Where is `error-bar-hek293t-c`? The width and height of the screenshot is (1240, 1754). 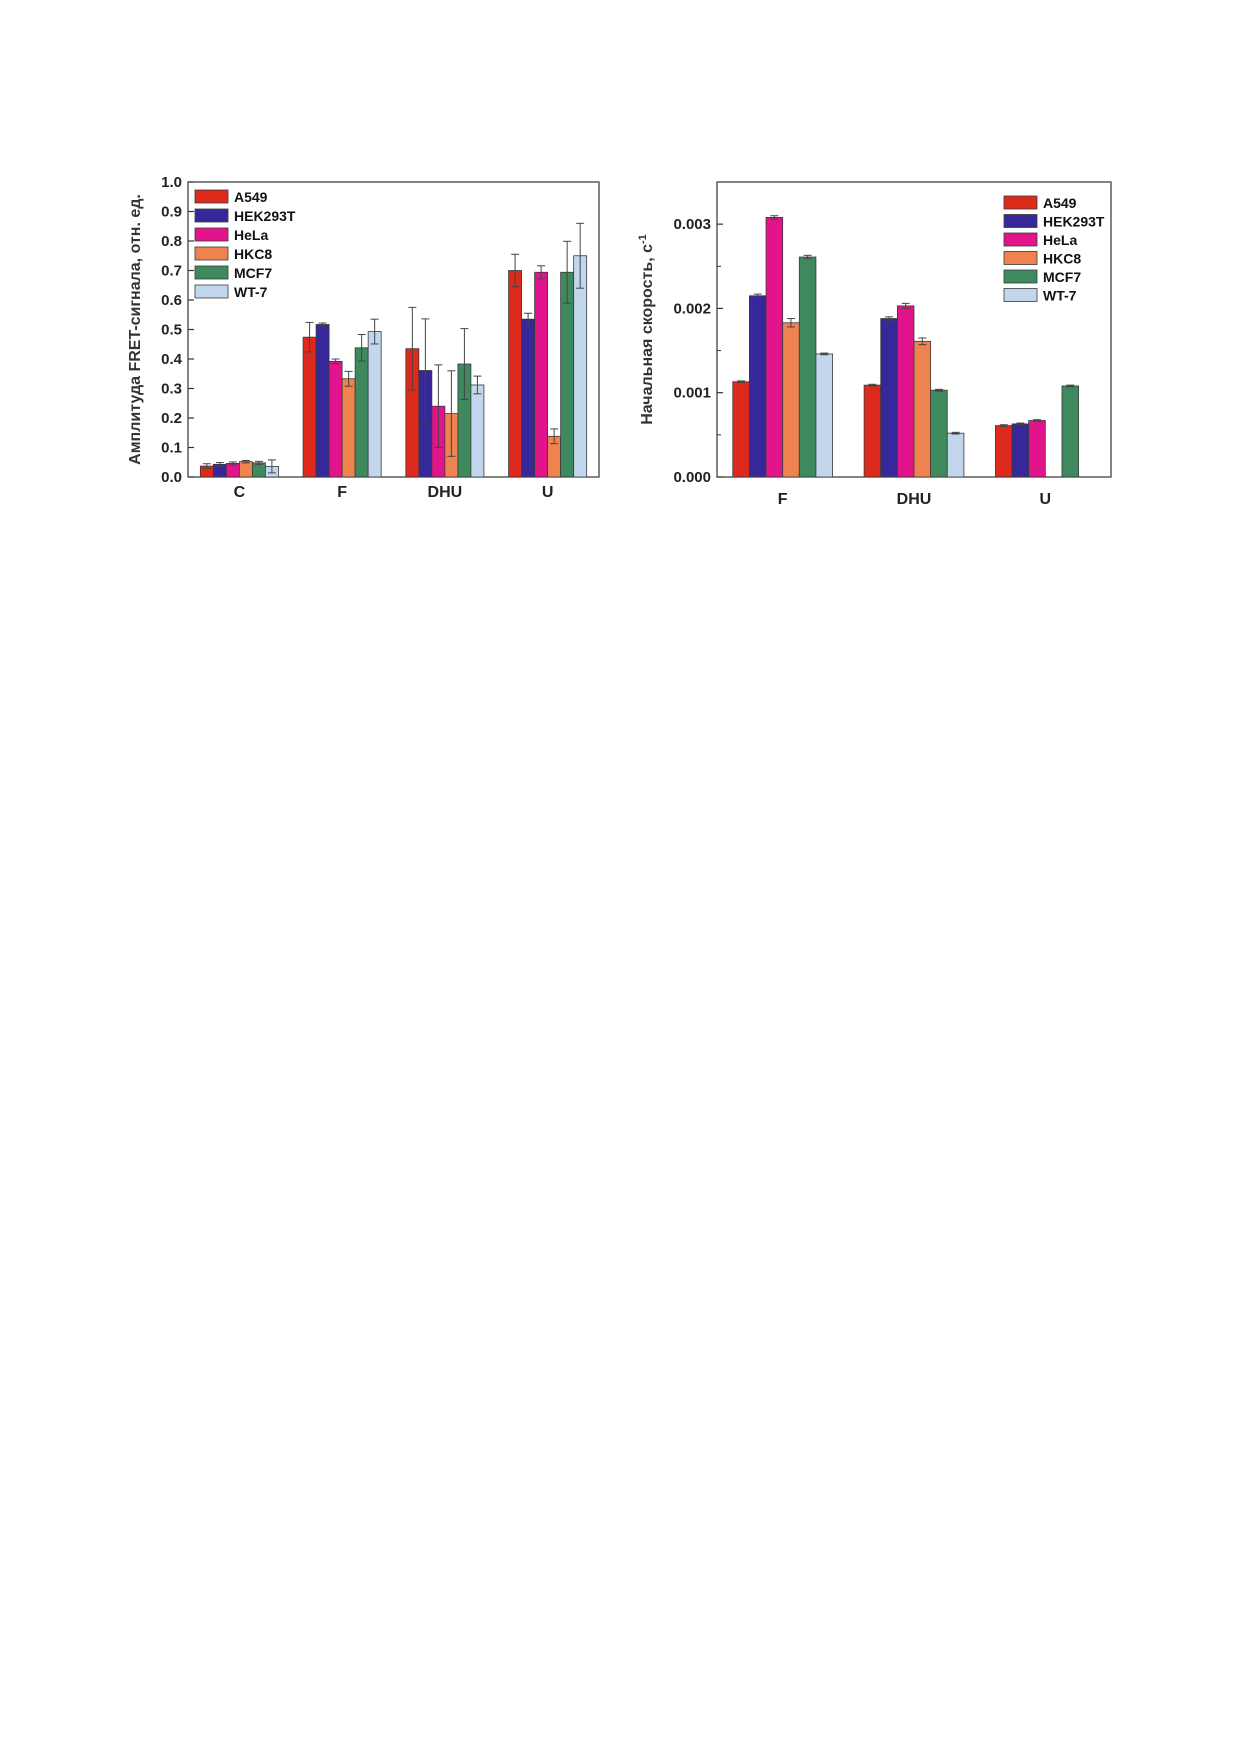 error-bar-hek293t-c is located at coordinates (219, 464).